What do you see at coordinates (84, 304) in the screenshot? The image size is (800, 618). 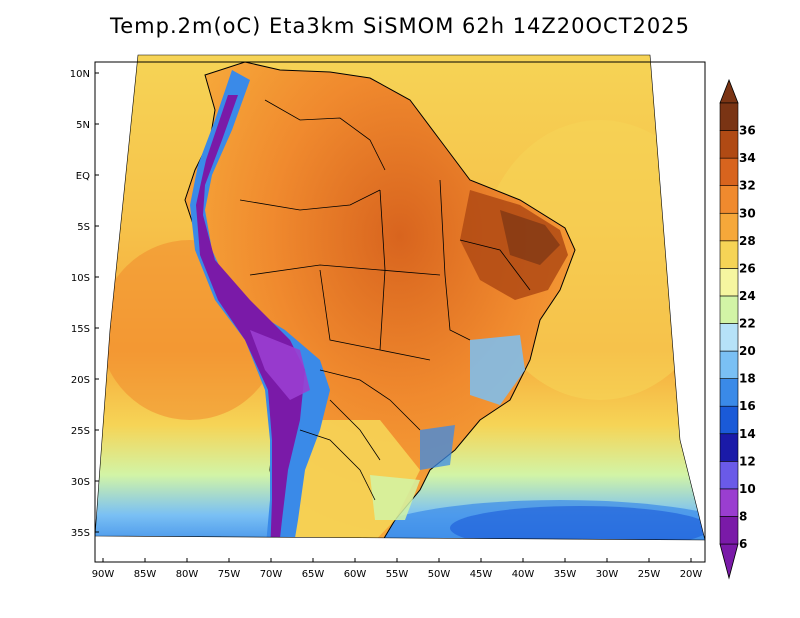 I see `latitude-axis: 10N 5N EQ 5S 10S 15S 20S 25S 30S 35S` at bounding box center [84, 304].